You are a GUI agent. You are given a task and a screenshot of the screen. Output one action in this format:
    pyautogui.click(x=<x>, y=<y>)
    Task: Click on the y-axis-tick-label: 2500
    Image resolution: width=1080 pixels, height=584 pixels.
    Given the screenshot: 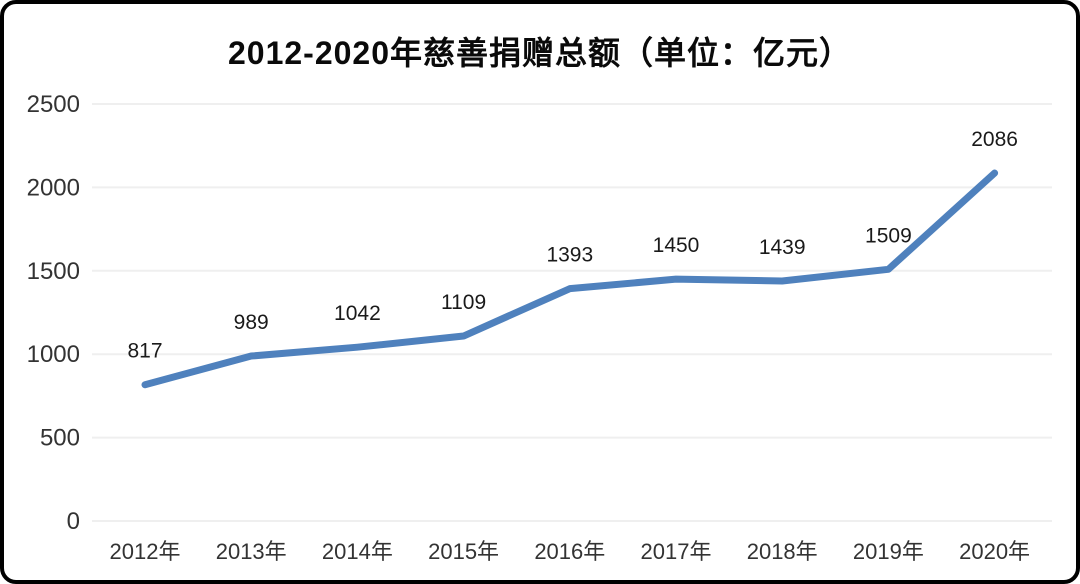 What is the action you would take?
    pyautogui.click(x=53, y=104)
    